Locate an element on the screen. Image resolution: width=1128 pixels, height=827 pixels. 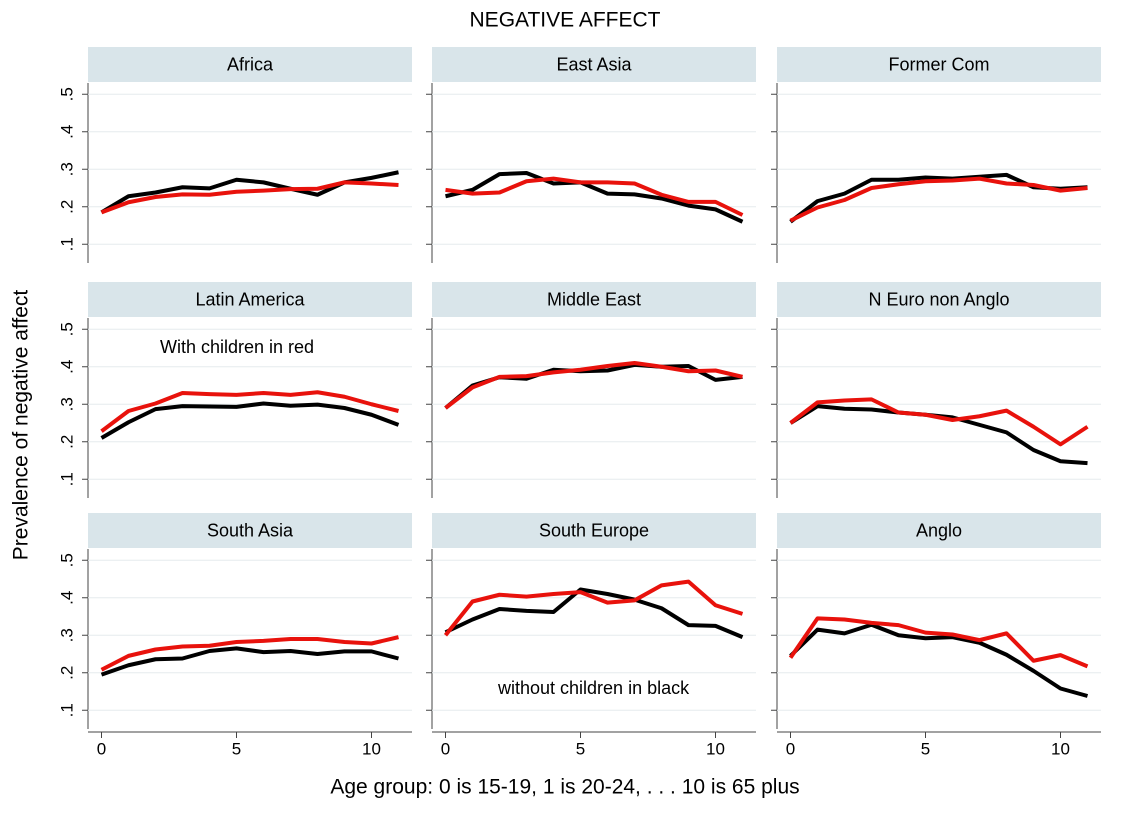
panel-title: South Europe is located at coordinates (594, 530).